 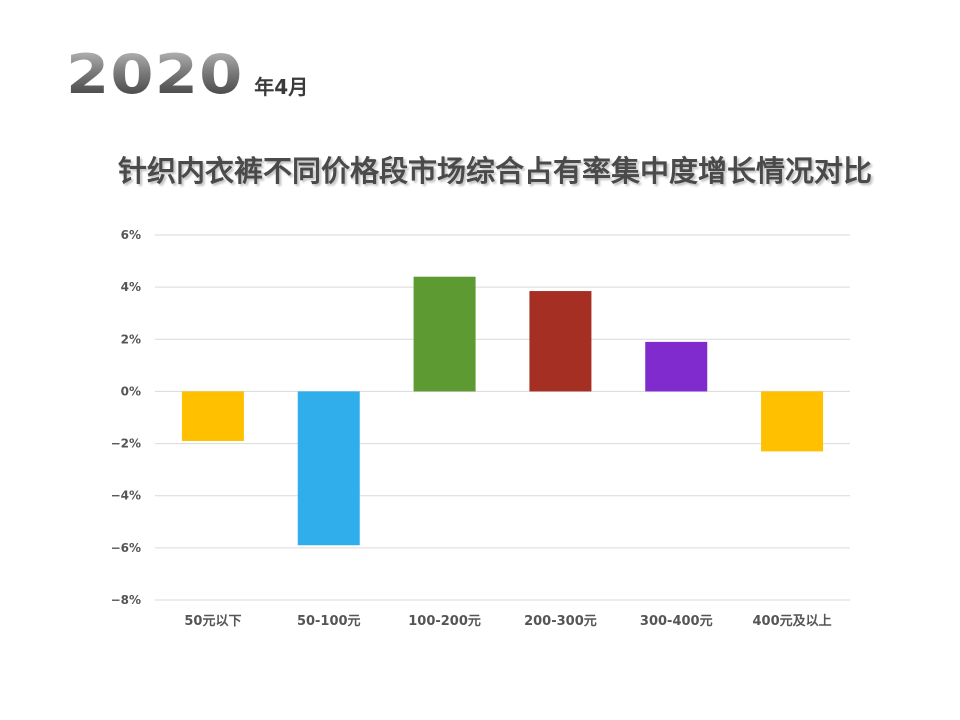 What do you see at coordinates (126, 600) in the screenshot?
I see `y-tick-label: −8%` at bounding box center [126, 600].